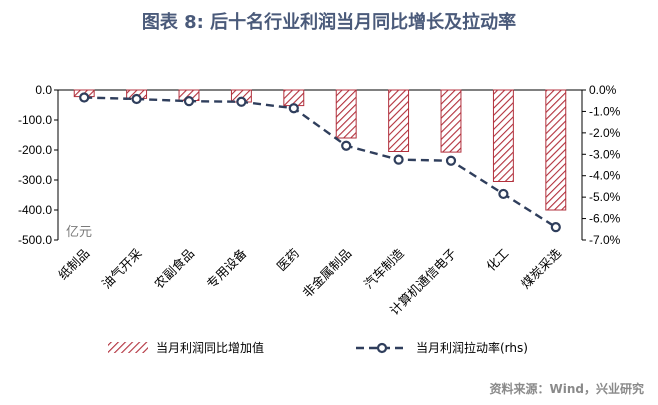  I want to click on legend-bar-label: 当月利润同比增加值, so click(210, 347).